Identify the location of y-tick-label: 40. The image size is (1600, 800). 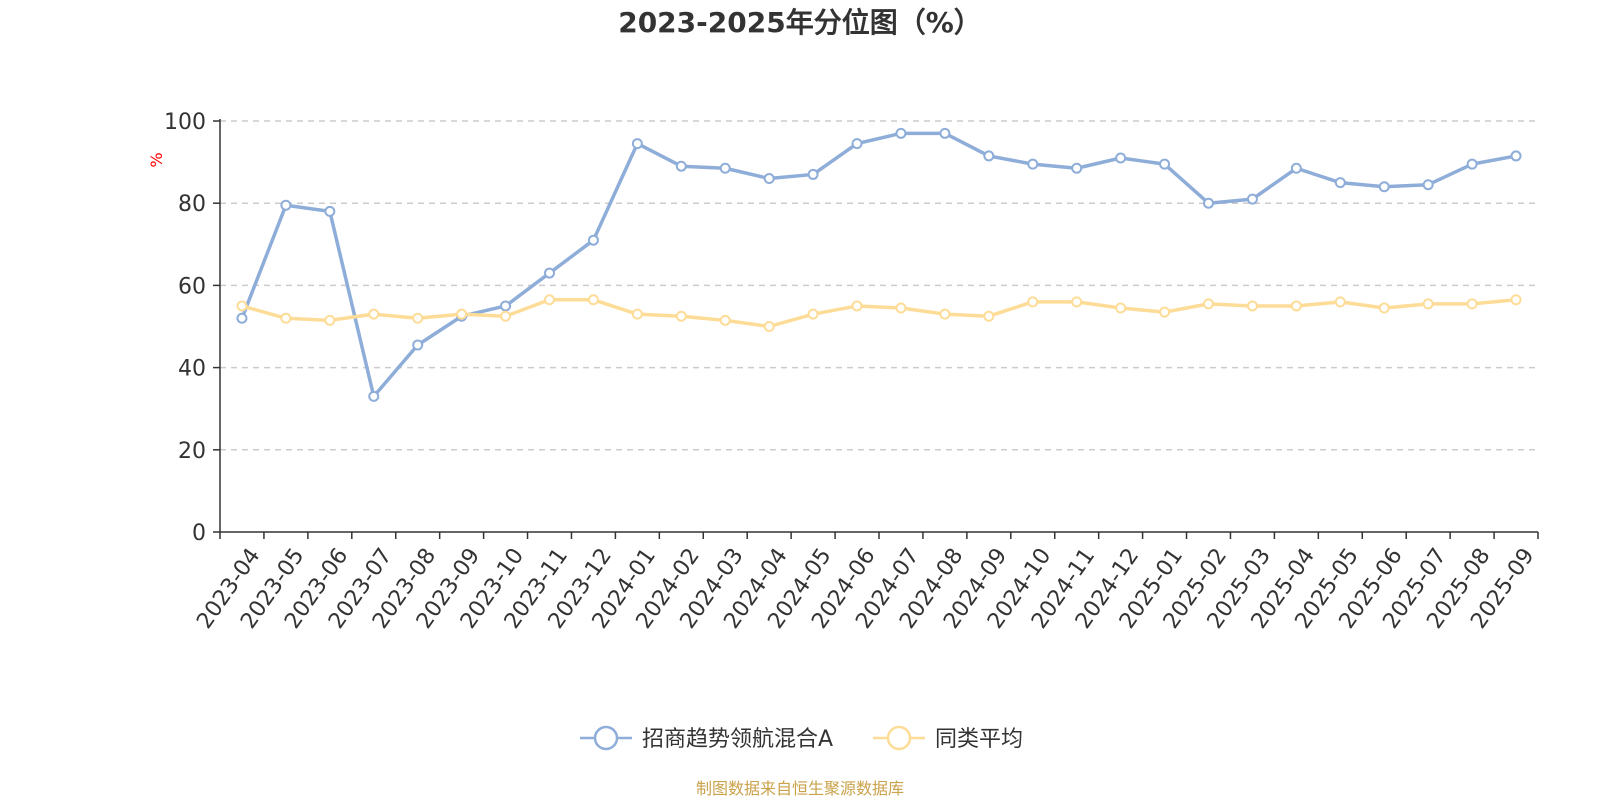
(192, 369).